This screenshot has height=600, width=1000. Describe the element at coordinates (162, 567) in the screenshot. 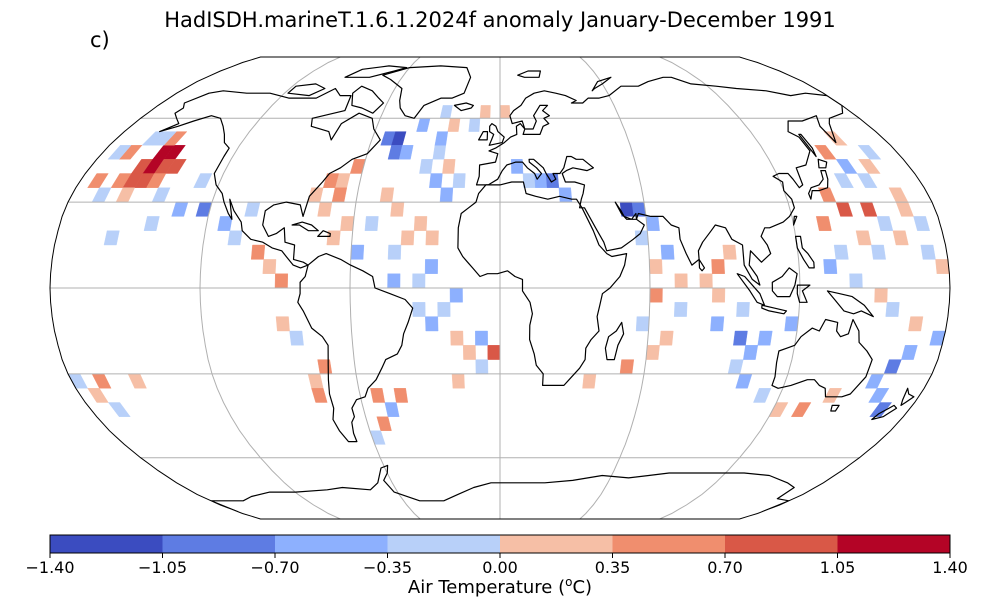

I see `colorbar-tick-label: −1.05` at that location.